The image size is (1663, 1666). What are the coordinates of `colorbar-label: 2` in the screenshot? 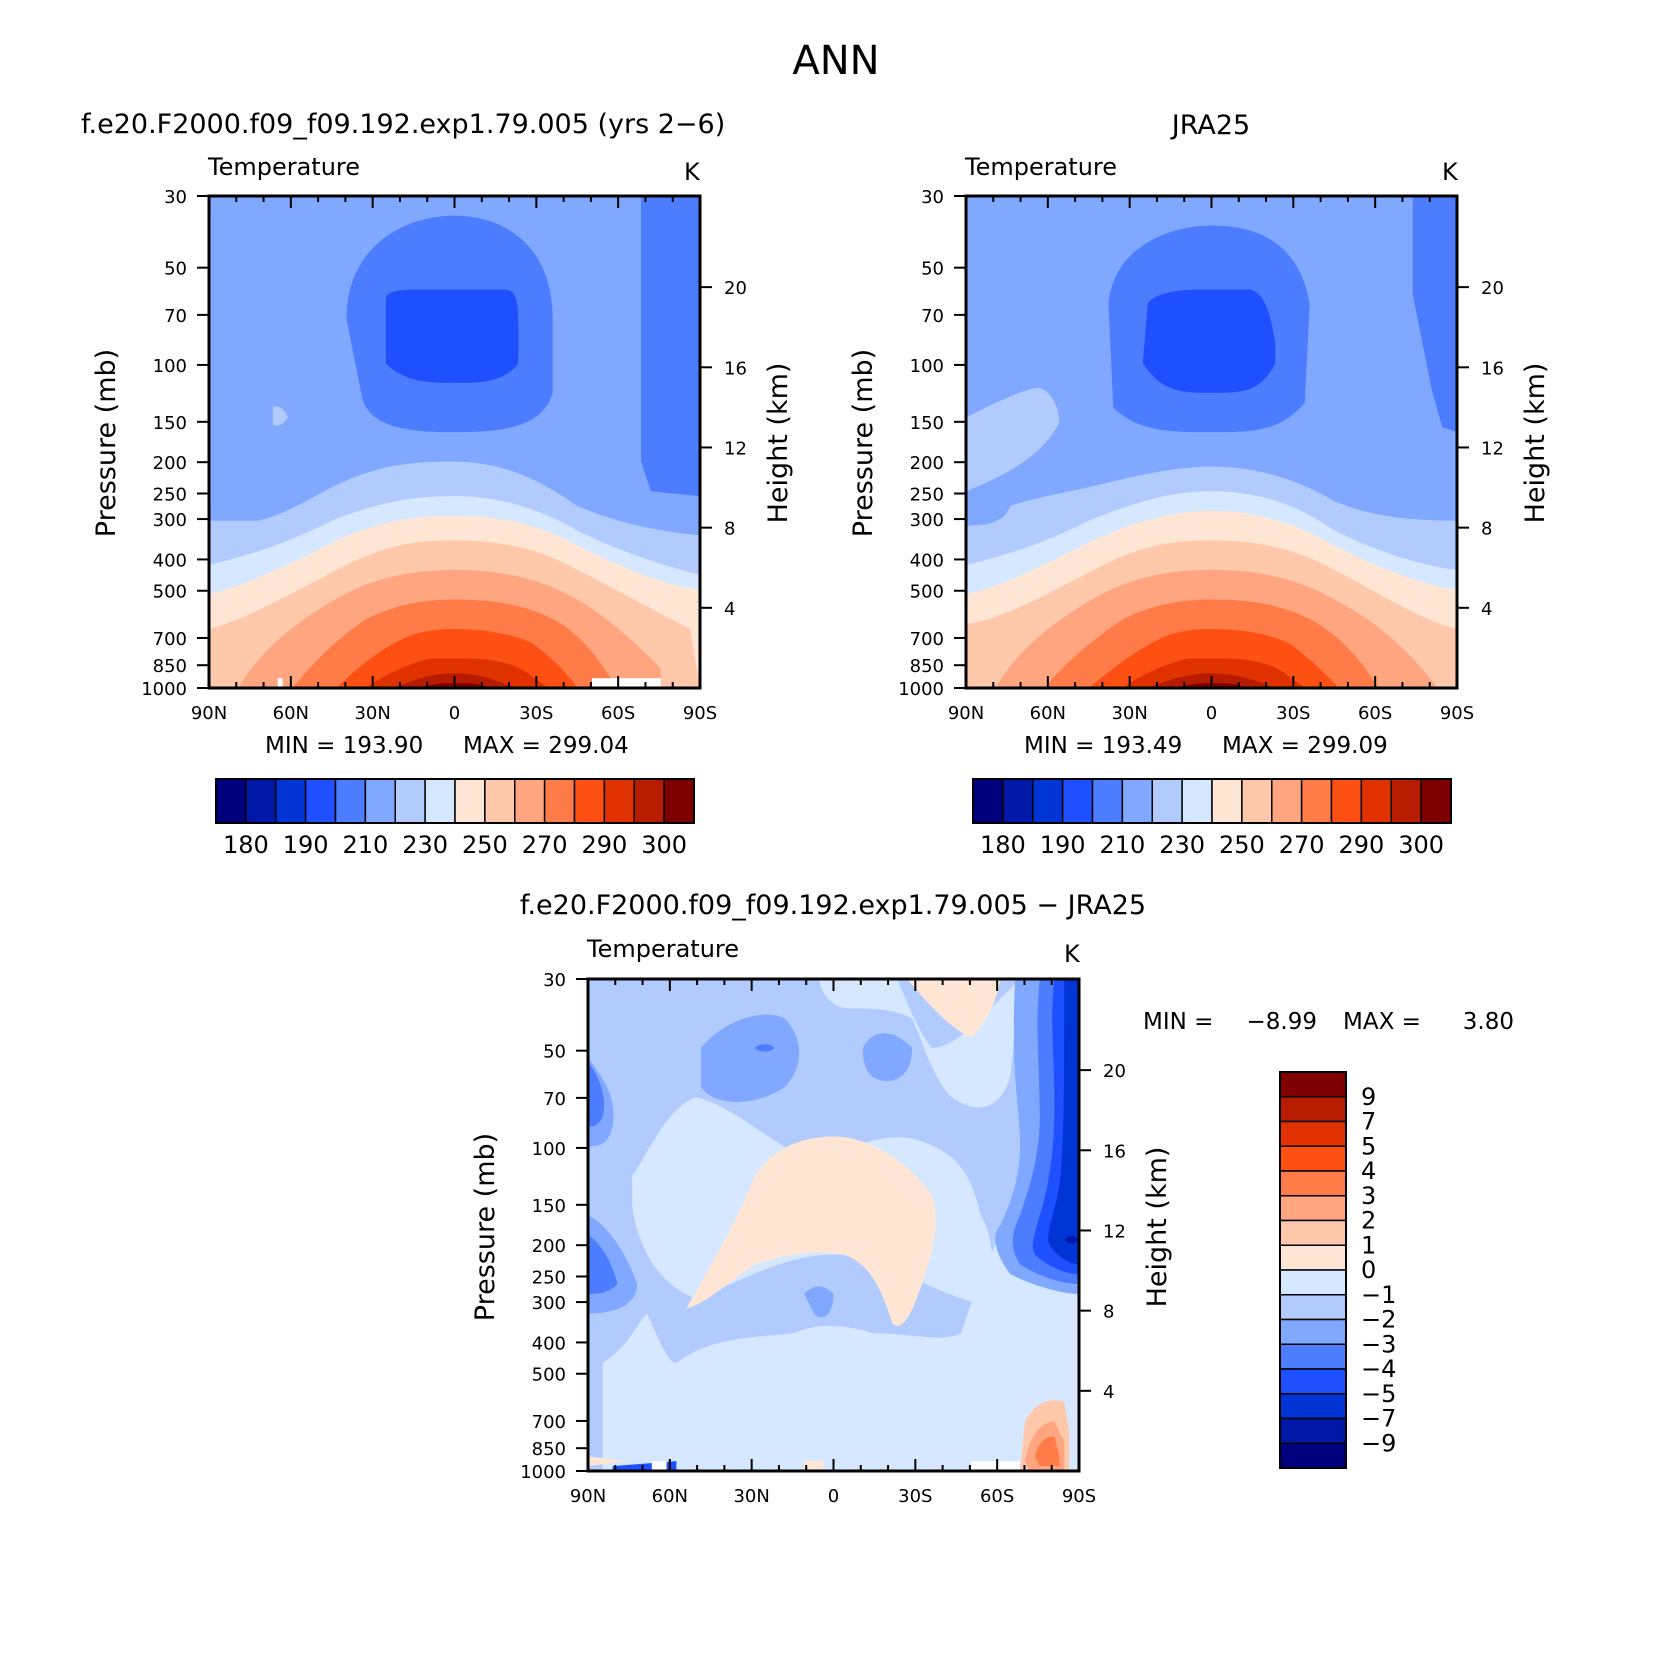 It's located at (1368, 1221).